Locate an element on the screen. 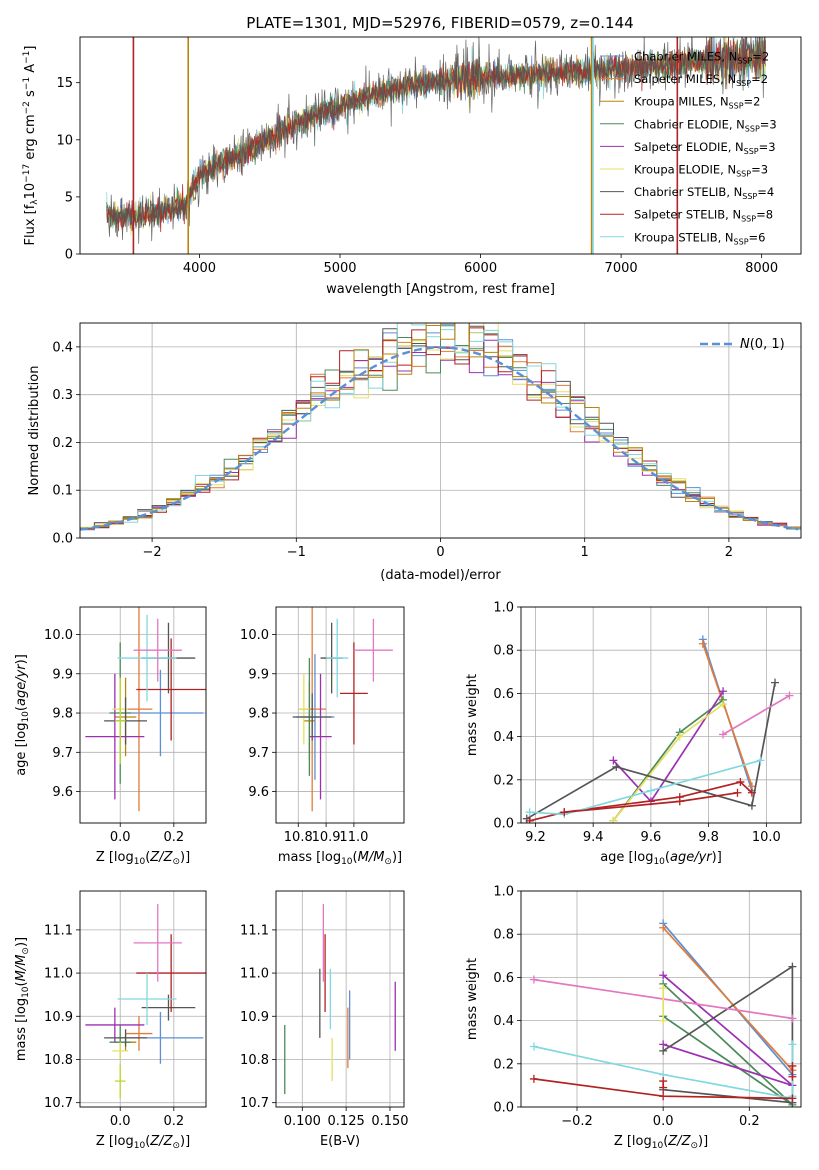 The height and width of the screenshot is (1170, 819). legend-label: Chabrier ELODIE, NSSP=3 is located at coordinates (705, 125).